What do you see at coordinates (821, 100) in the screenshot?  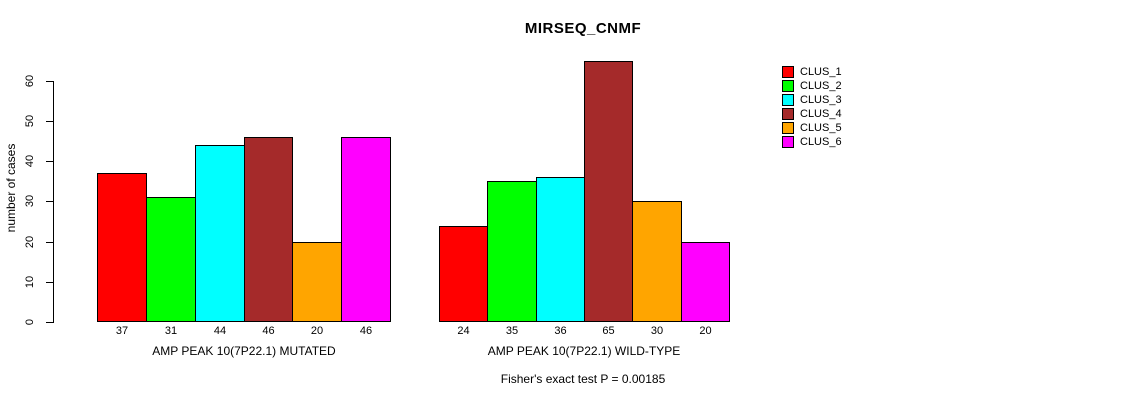 I see `legend-label: CLUS_3` at bounding box center [821, 100].